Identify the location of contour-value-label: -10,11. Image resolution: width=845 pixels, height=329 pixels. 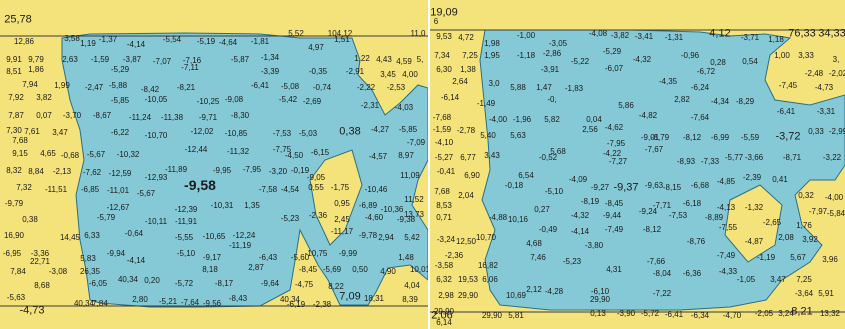
(156, 221).